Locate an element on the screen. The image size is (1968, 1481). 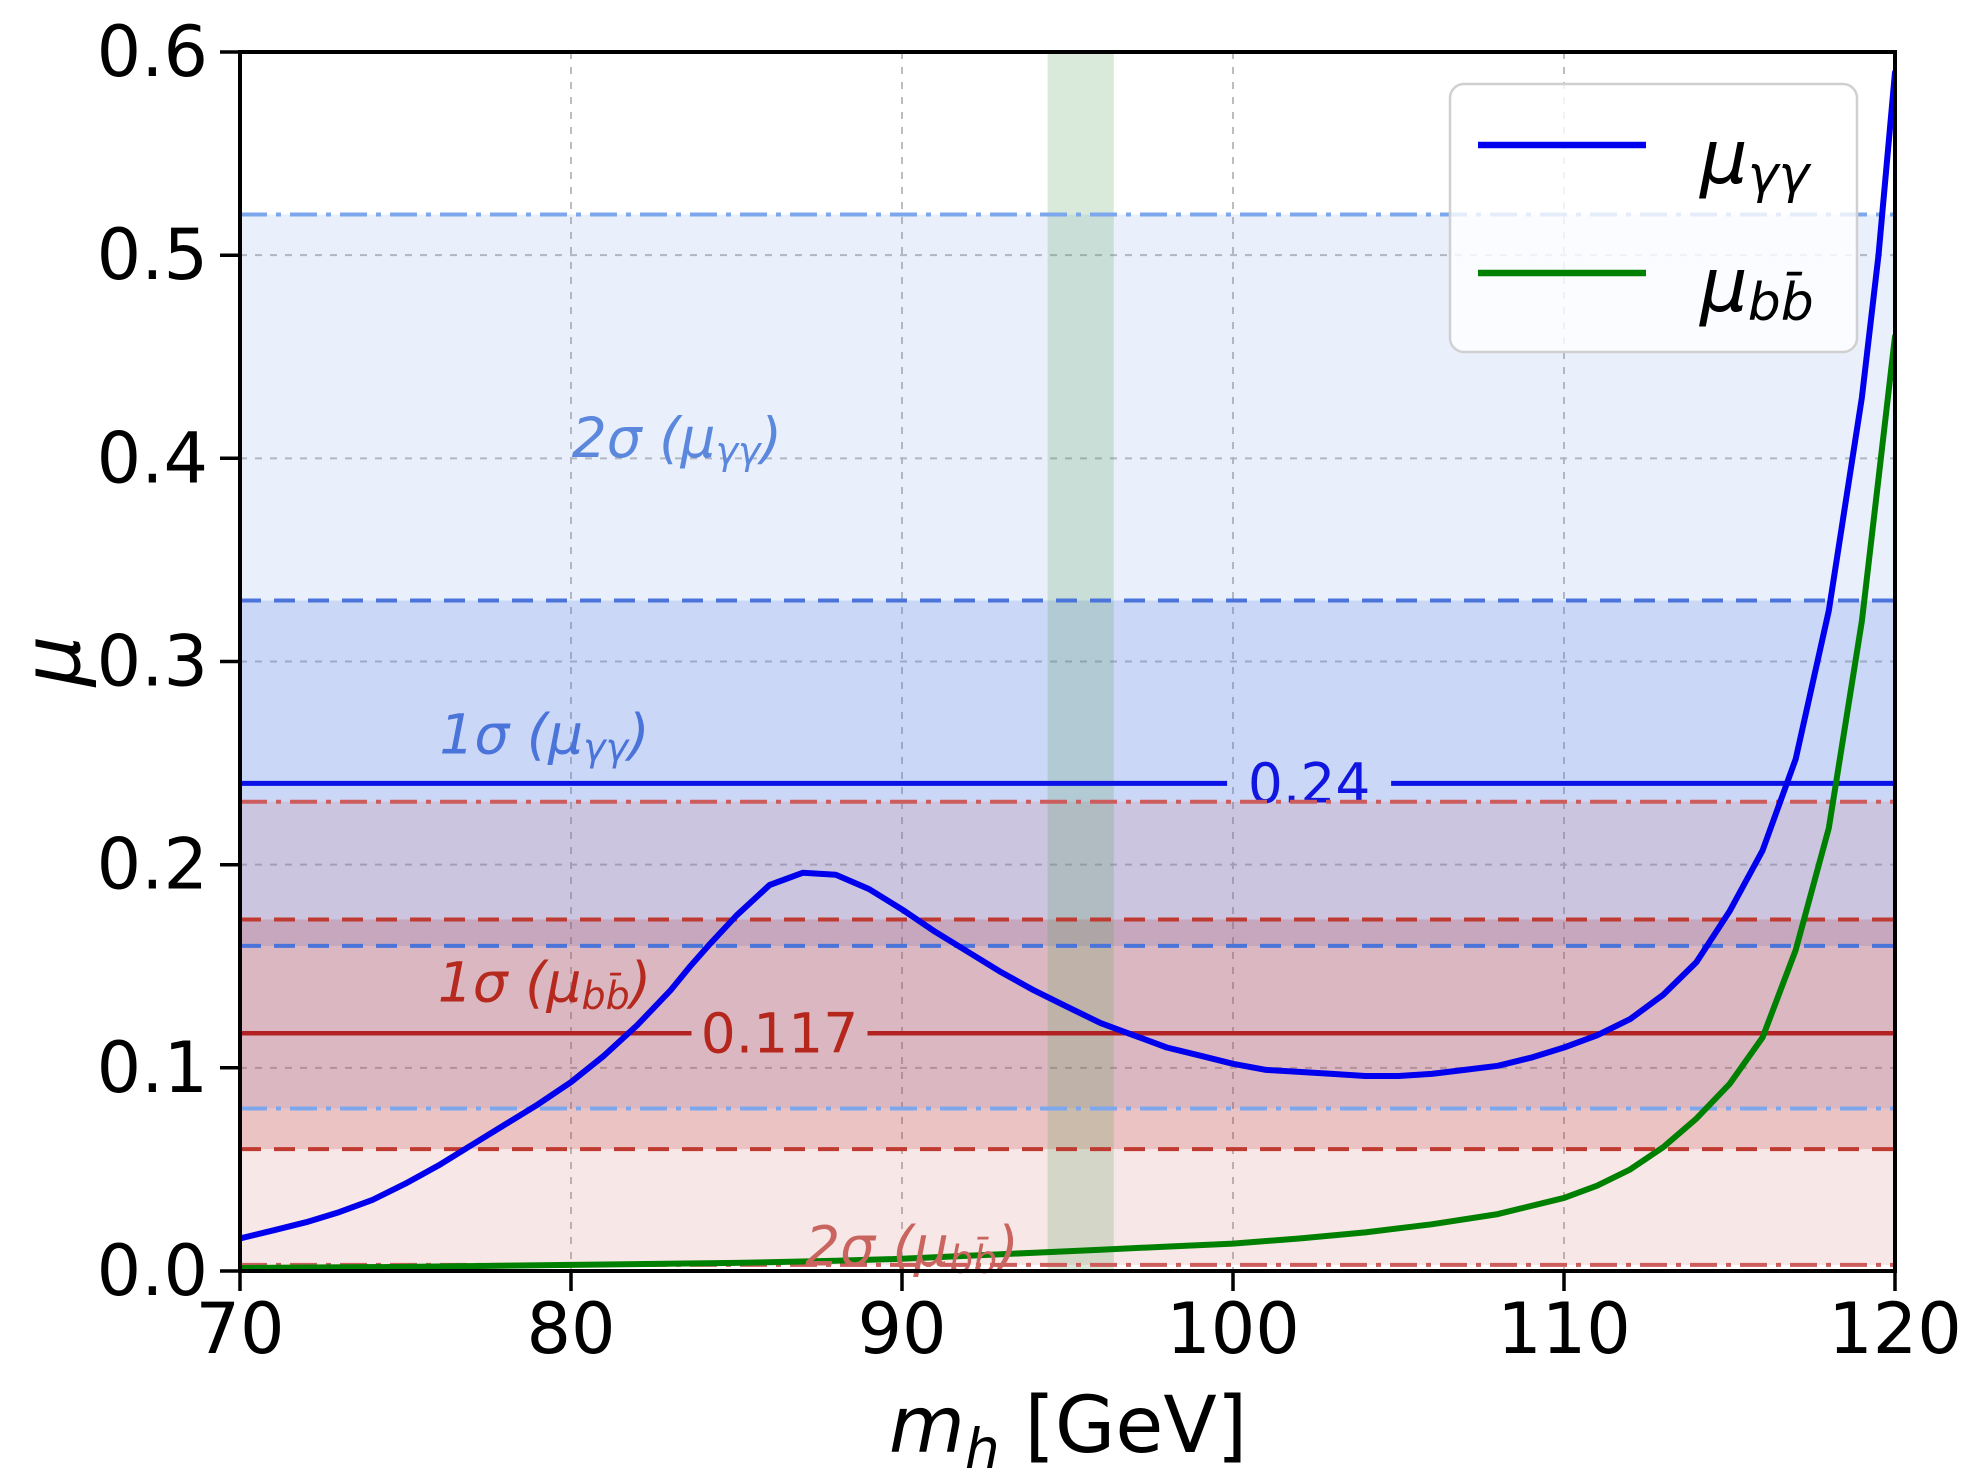
legend-box is located at coordinates (1653, 218).